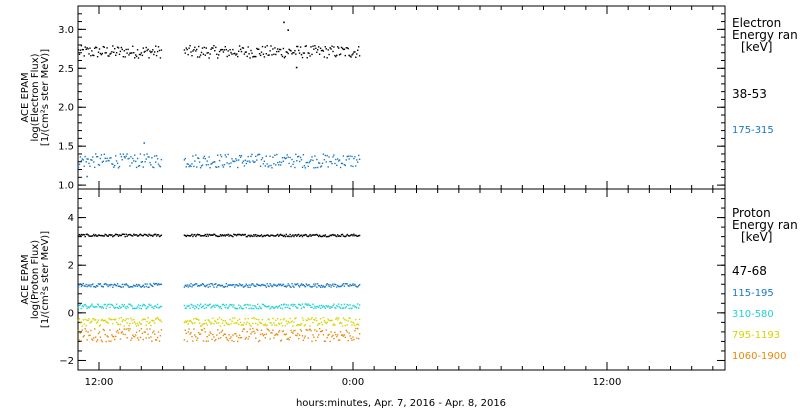 Image resolution: width=800 pixels, height=410 pixels. Describe the element at coordinates (753, 130) in the screenshot. I see `legend-entry: 175-315` at that location.